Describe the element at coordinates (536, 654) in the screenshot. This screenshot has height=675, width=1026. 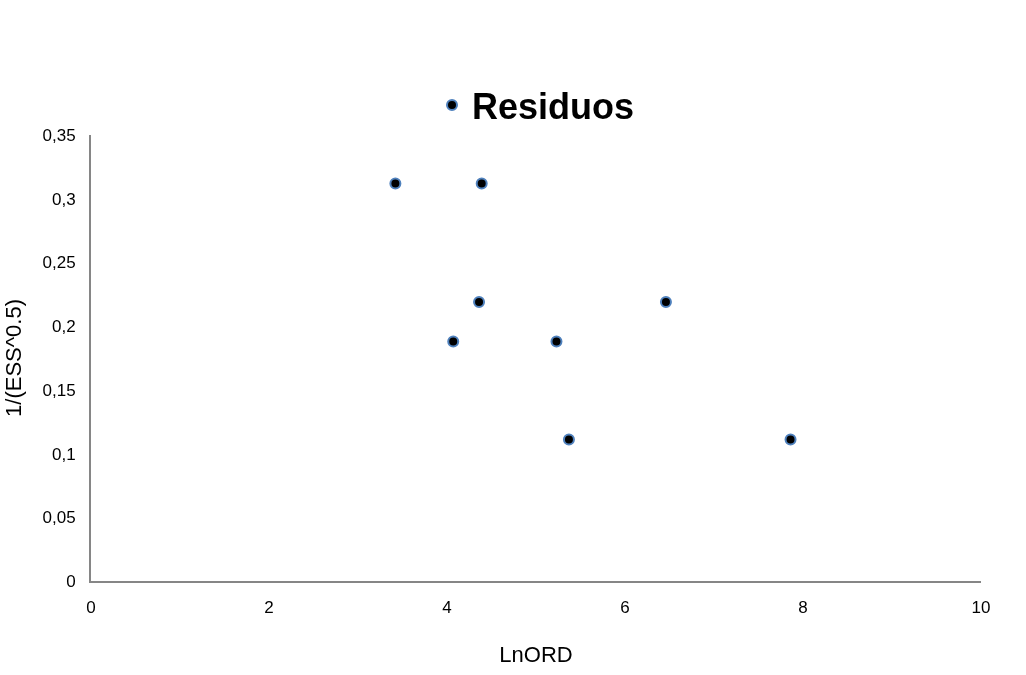
I see `x-axis-title: LnORD` at that location.